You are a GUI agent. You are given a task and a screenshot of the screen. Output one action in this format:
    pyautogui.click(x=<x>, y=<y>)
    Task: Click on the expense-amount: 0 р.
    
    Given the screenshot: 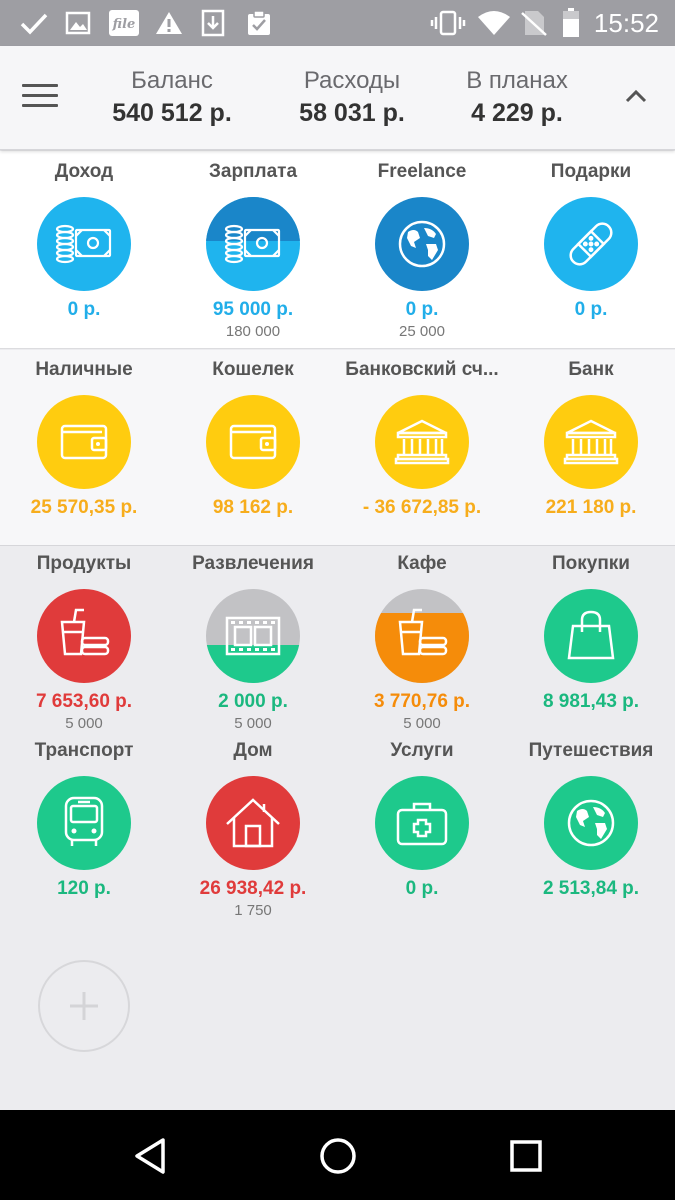 What is the action you would take?
    pyautogui.click(x=422, y=888)
    